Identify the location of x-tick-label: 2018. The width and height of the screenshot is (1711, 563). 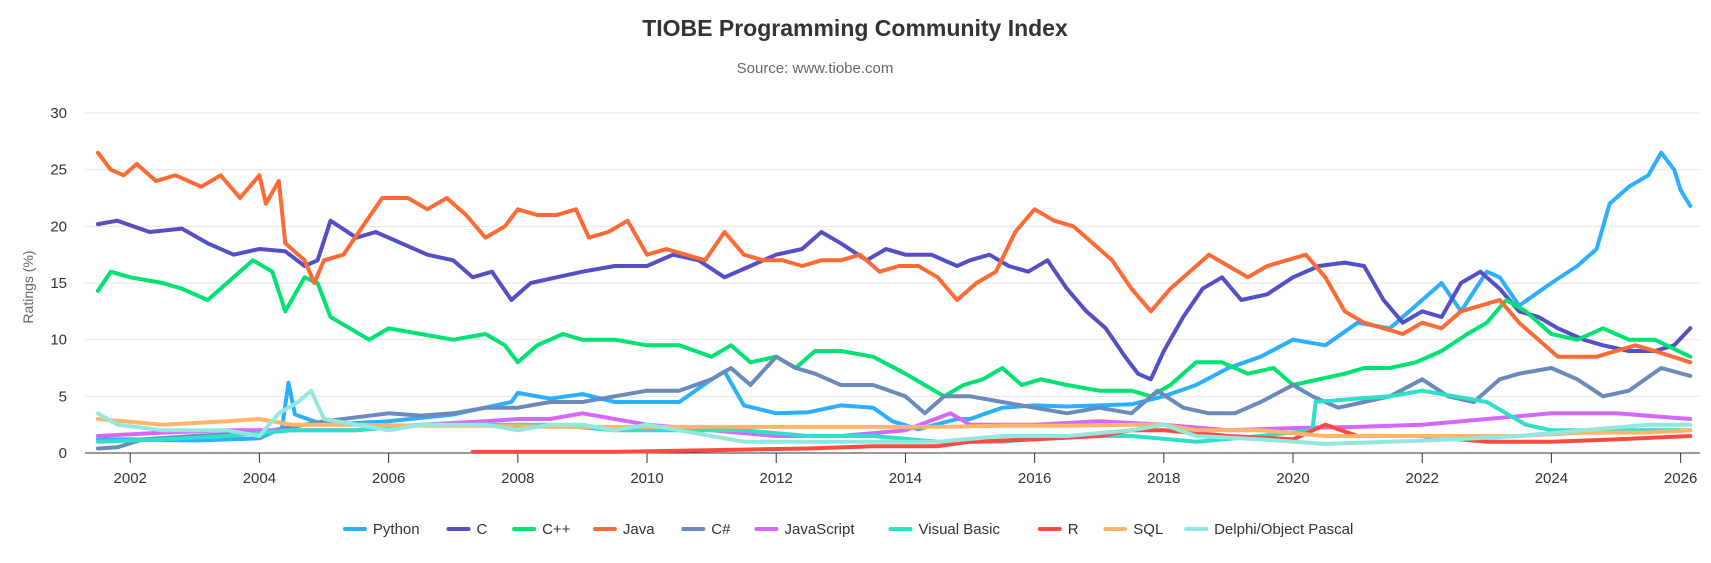
(1163, 478).